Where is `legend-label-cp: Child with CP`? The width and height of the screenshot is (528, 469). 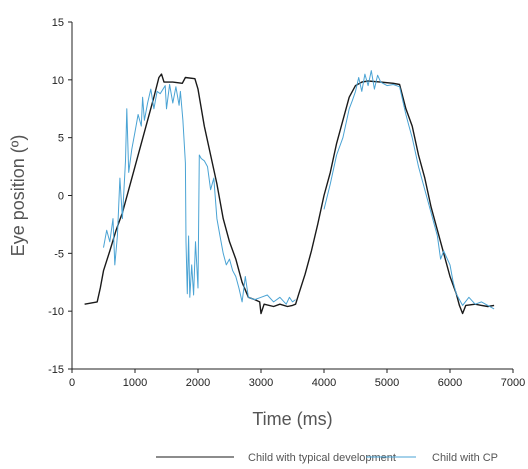 legend-label-cp: Child with CP is located at coordinates (465, 458).